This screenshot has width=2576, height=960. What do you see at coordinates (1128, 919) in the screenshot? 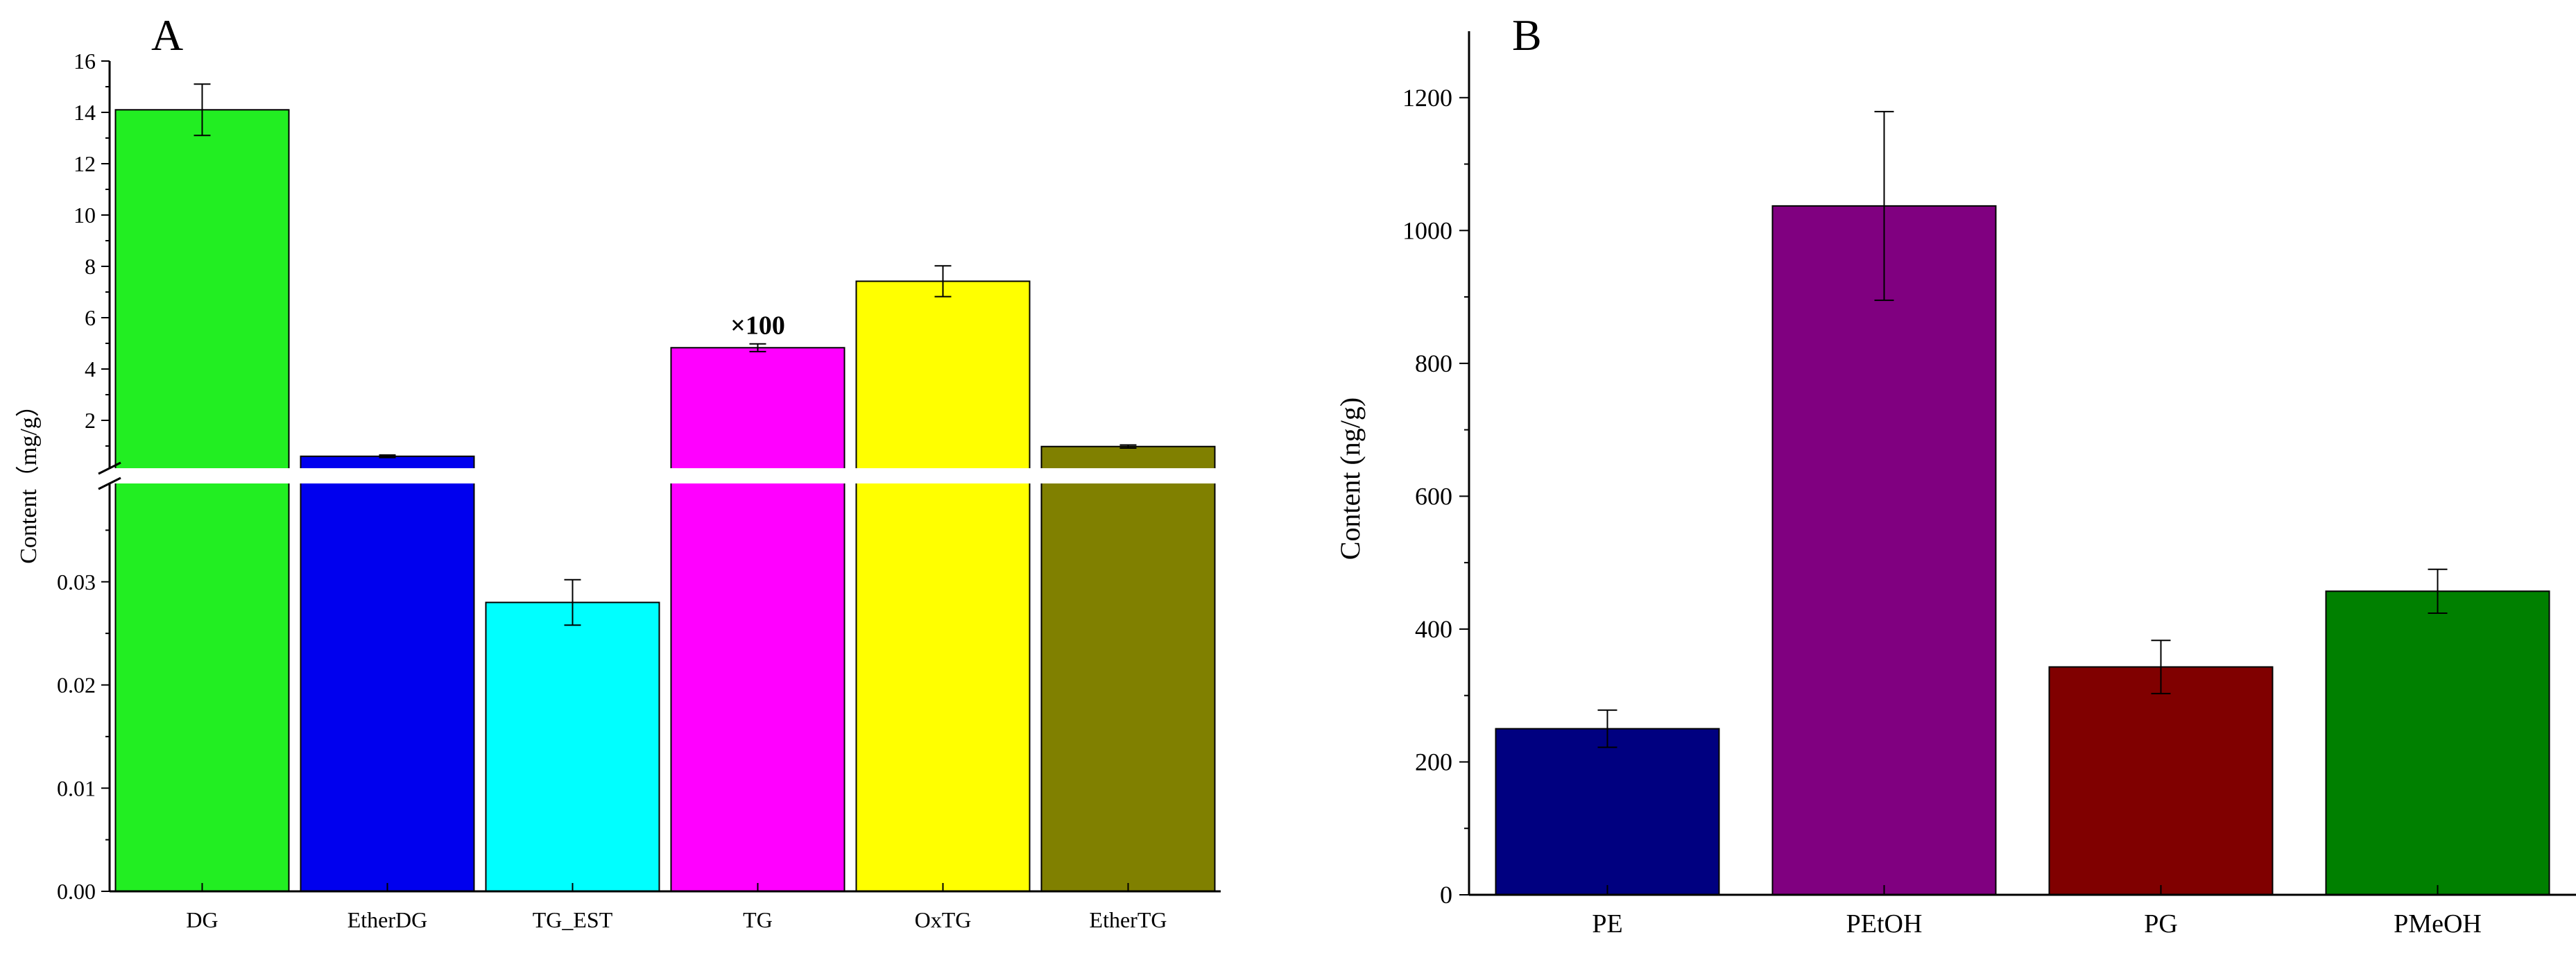
I see `x-tick-label-ethertg: EtherTG` at bounding box center [1128, 919].